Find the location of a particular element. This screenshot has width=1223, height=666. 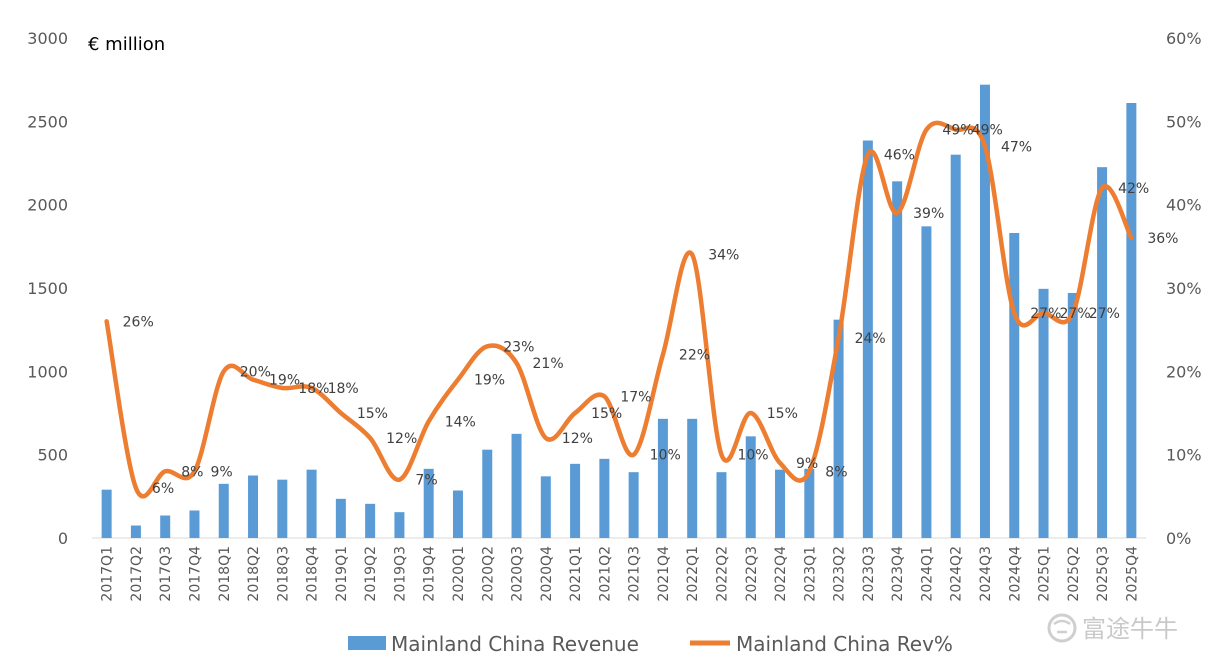

x-tick-label: 2025Q3 is located at coordinates (1103, 574).